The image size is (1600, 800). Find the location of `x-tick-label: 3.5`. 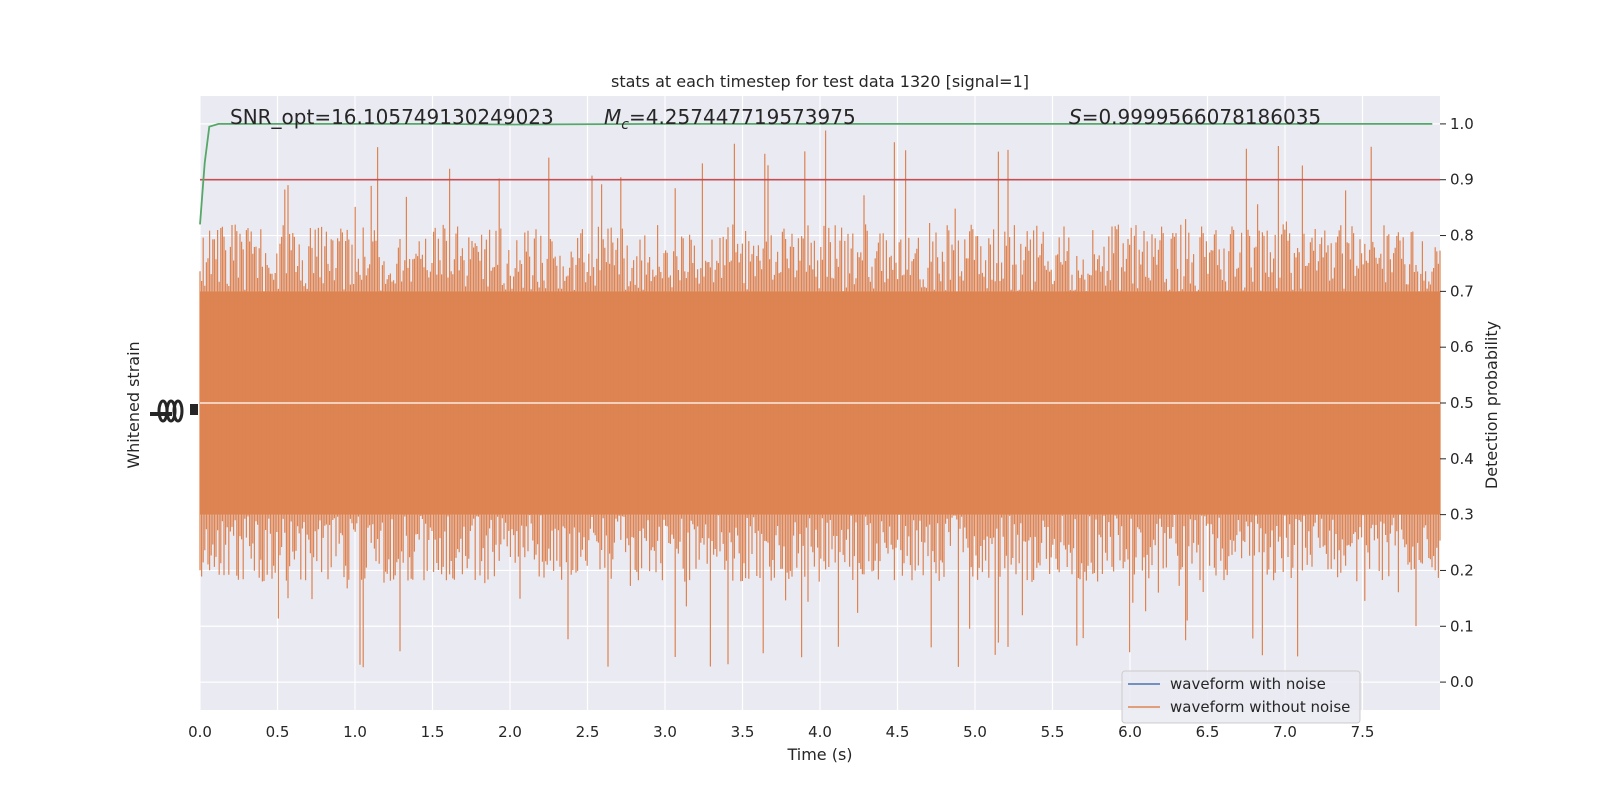

x-tick-label: 3.5 is located at coordinates (743, 732).